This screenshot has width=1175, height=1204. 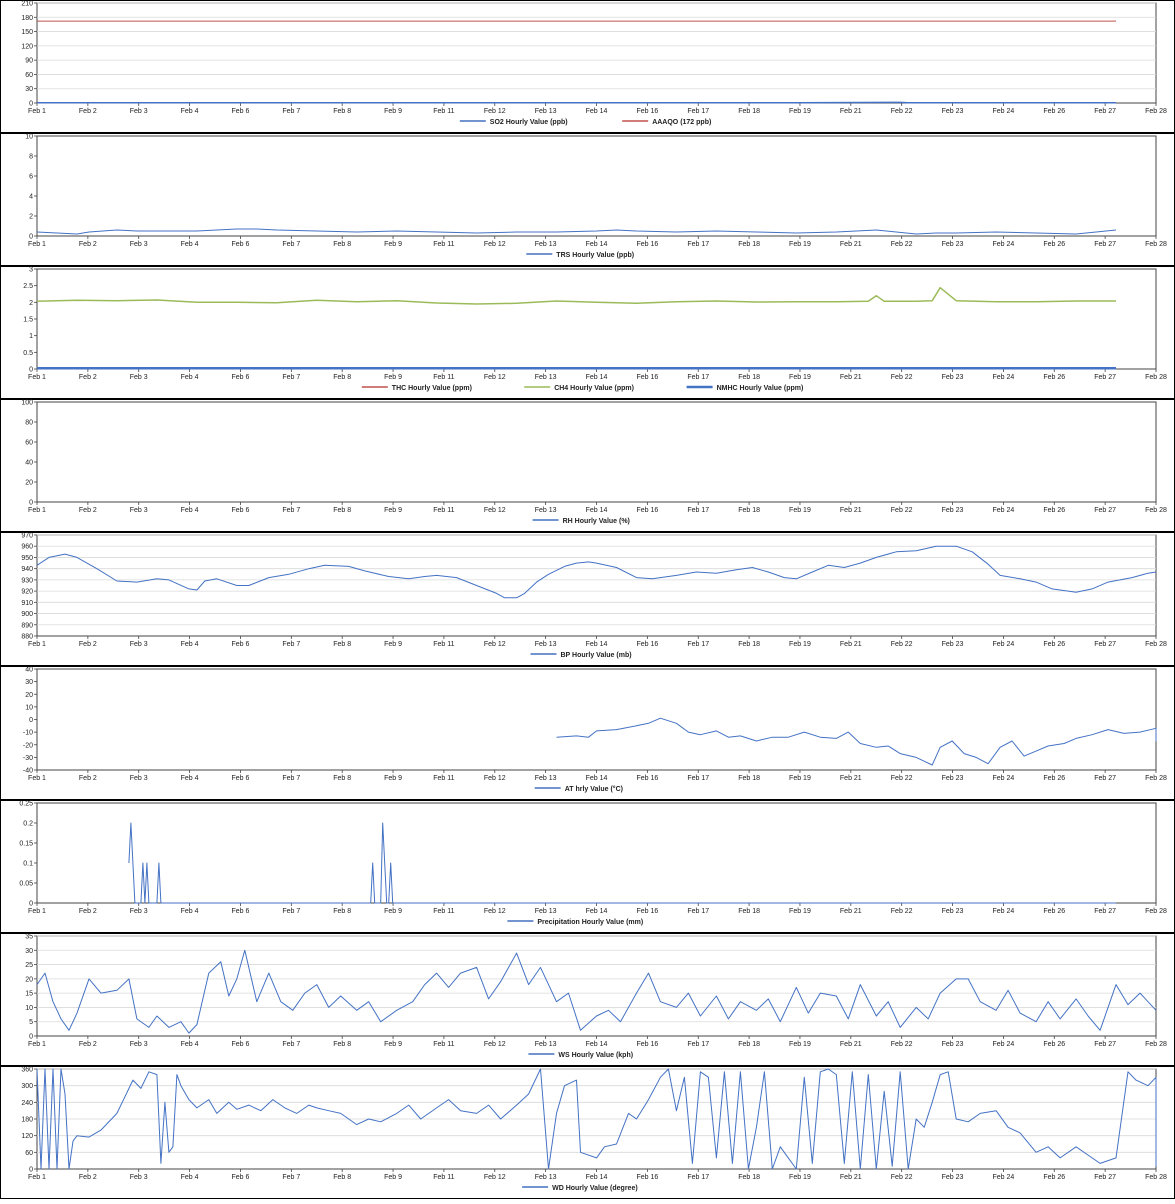 I want to click on legend-label: AT hrly Value (°C), so click(x=594, y=789).